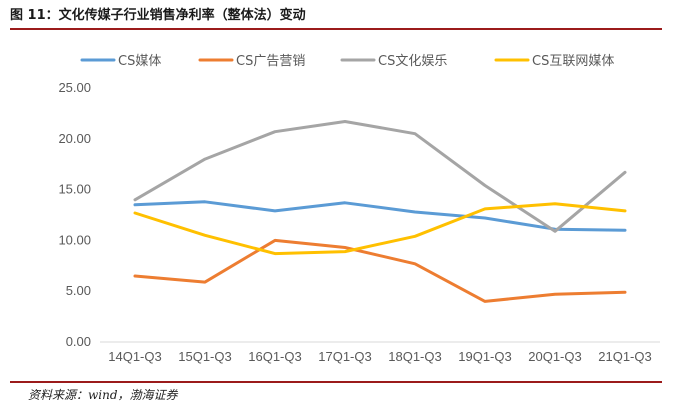  Describe the element at coordinates (414, 356) in the screenshot. I see `x-tick-label: 18Q1-Q3` at that location.